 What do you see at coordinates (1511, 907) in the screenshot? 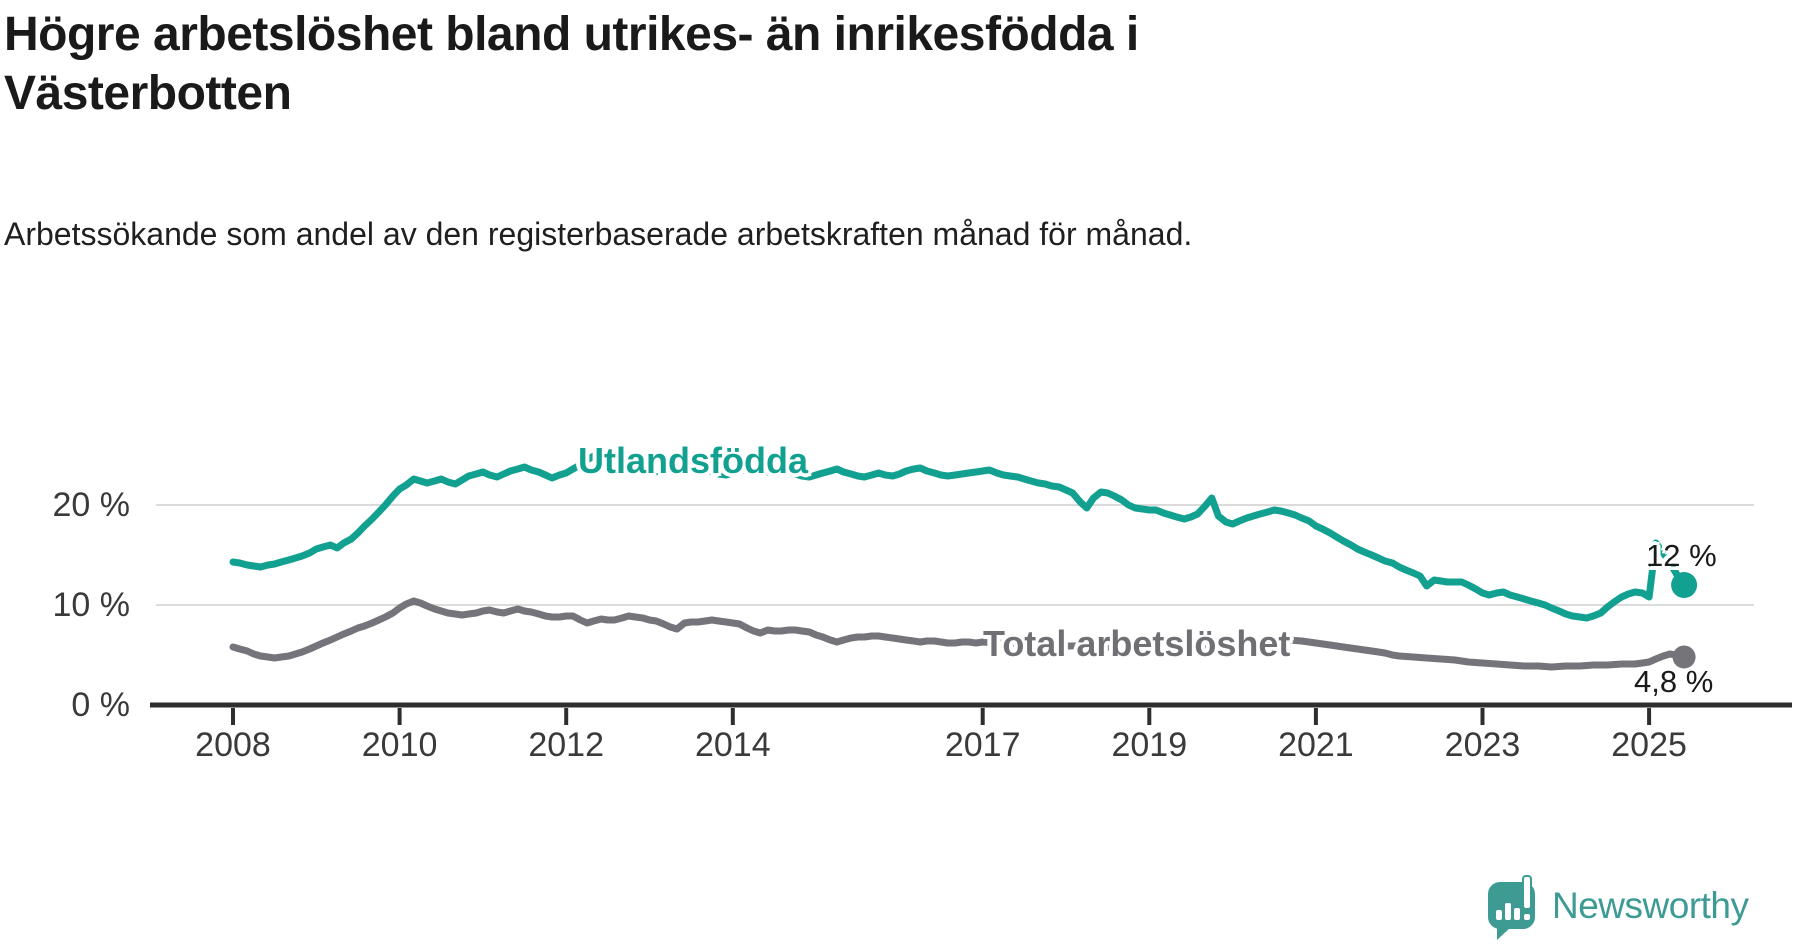
I see `newsworthy-speech-bubble-barchart-icon` at bounding box center [1511, 907].